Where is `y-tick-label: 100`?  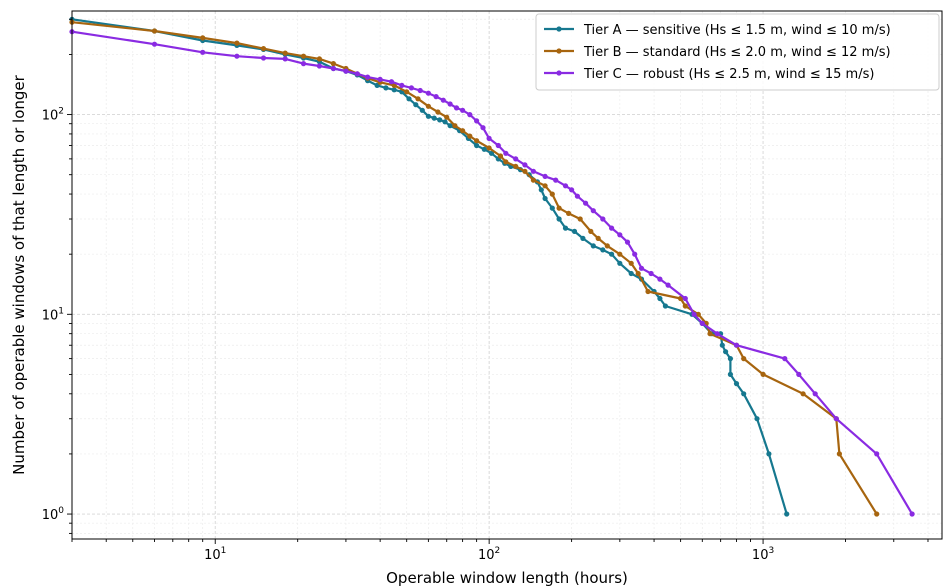
y-tick-label: 100 is located at coordinates (53, 514).